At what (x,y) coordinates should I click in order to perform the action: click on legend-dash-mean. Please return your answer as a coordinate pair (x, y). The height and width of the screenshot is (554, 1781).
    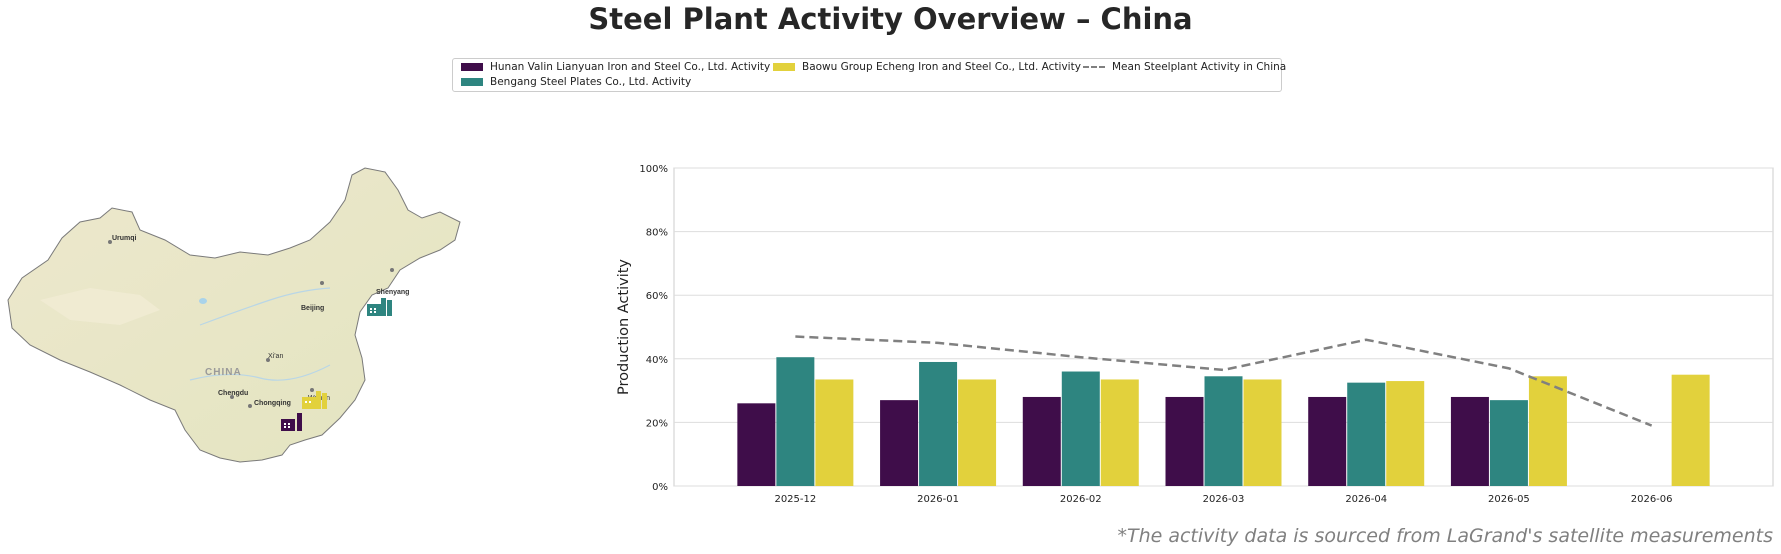
    Looking at the image, I should click on (1094, 67).